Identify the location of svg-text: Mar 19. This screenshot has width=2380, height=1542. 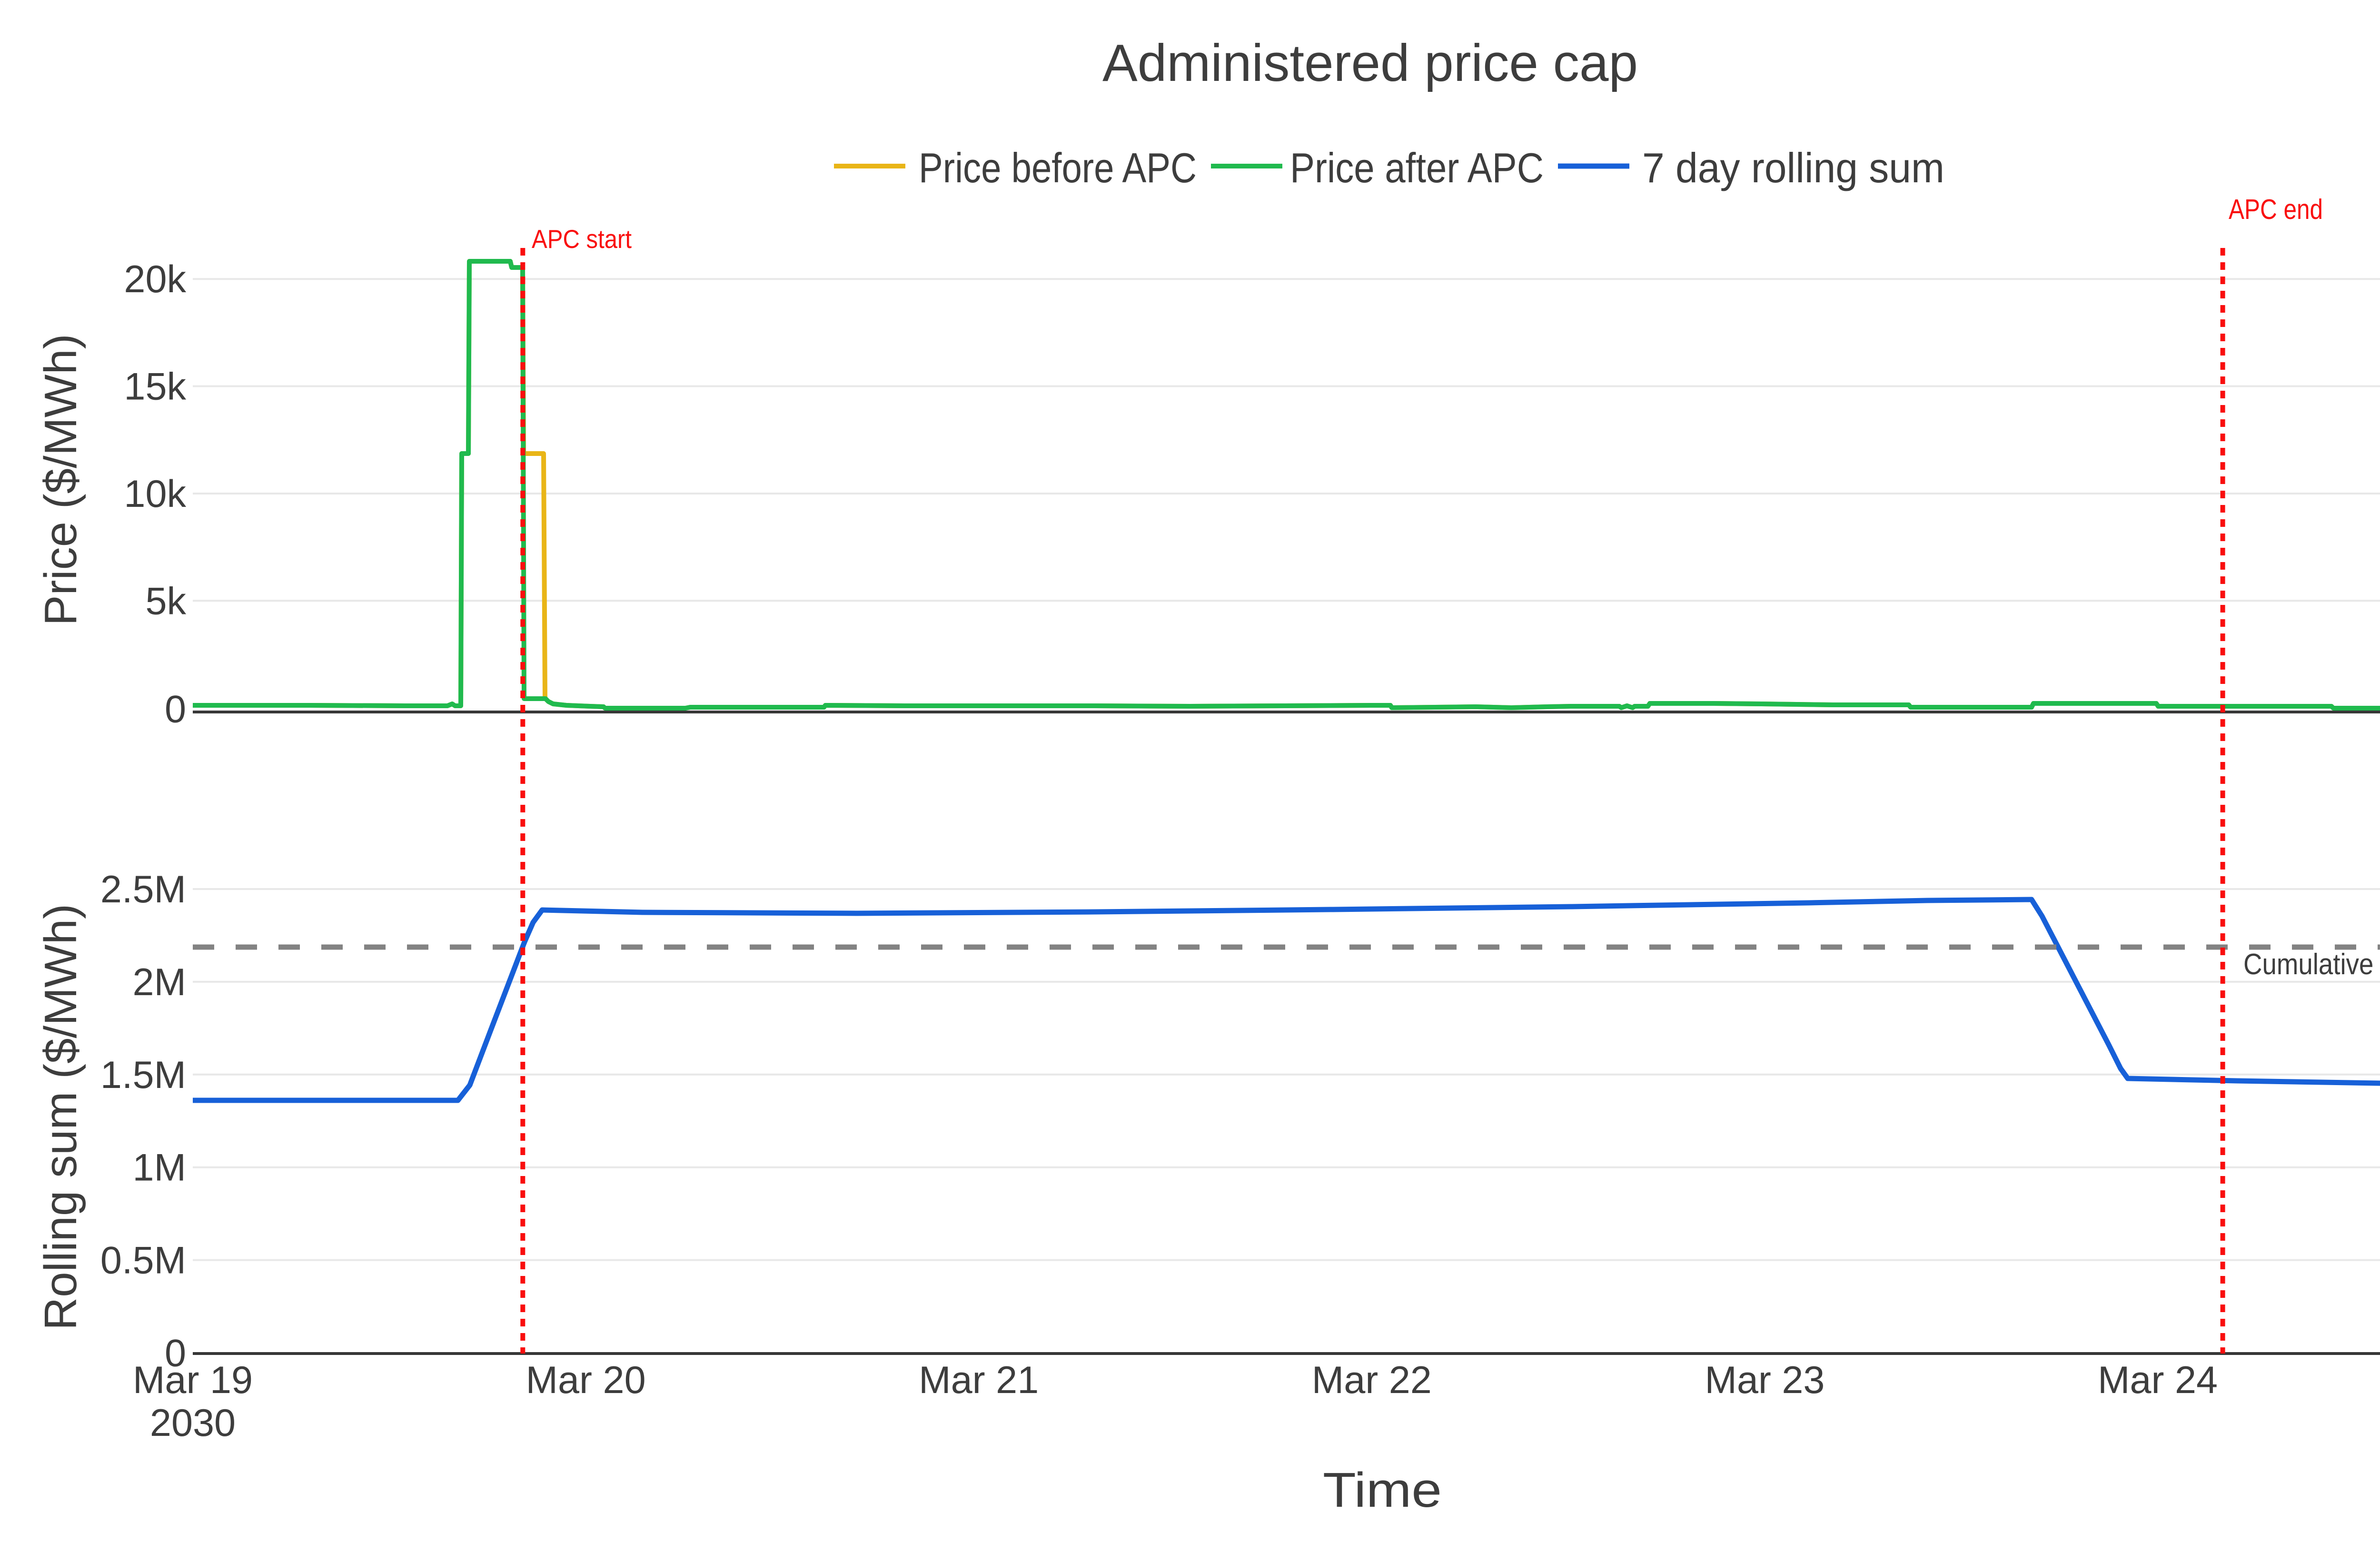
(193, 1380).